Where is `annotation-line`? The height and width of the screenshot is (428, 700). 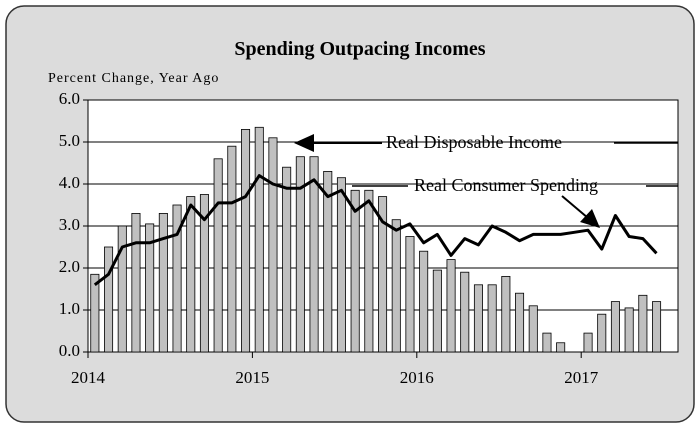
annotation-line is located at coordinates (575, 207).